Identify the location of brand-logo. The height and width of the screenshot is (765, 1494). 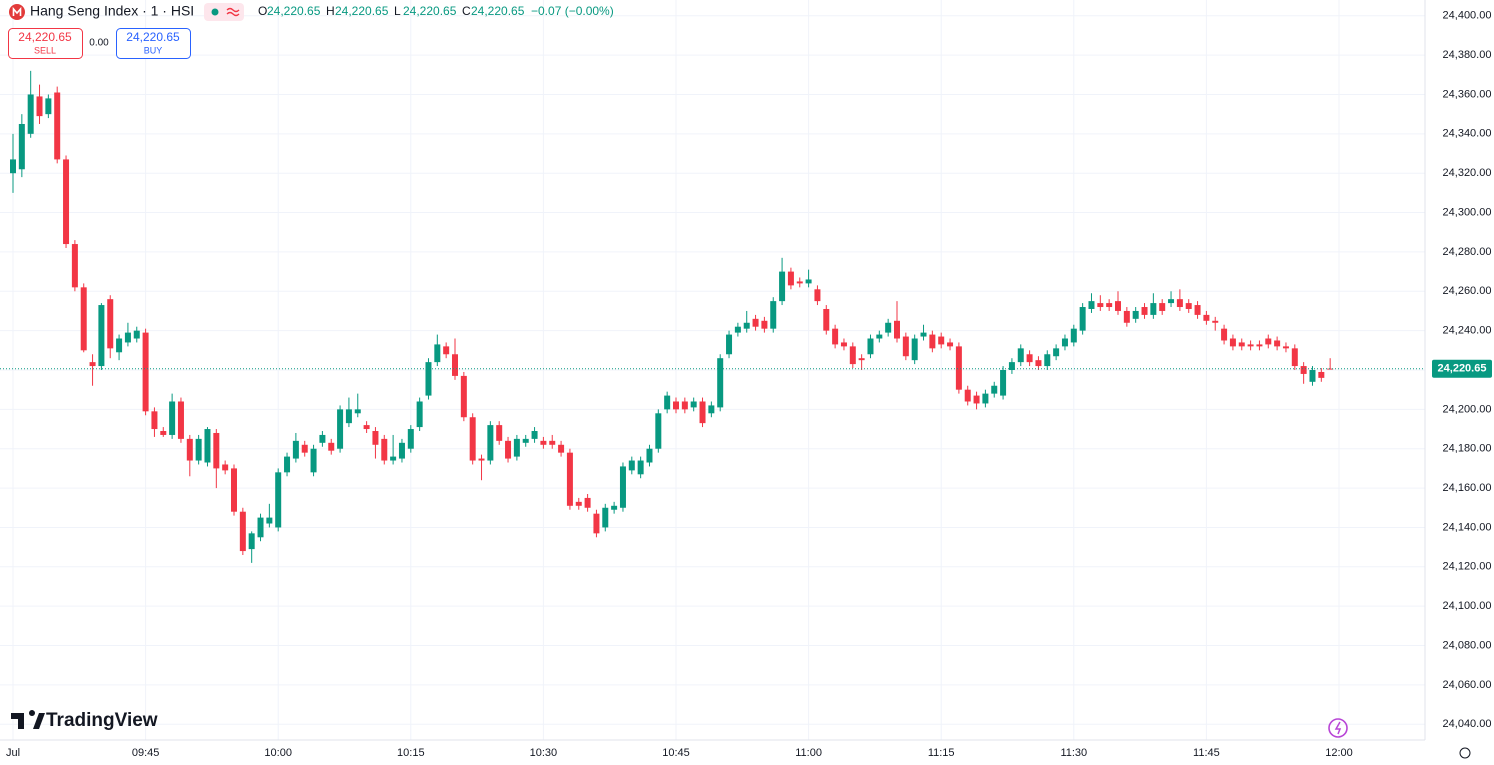
(28, 719).